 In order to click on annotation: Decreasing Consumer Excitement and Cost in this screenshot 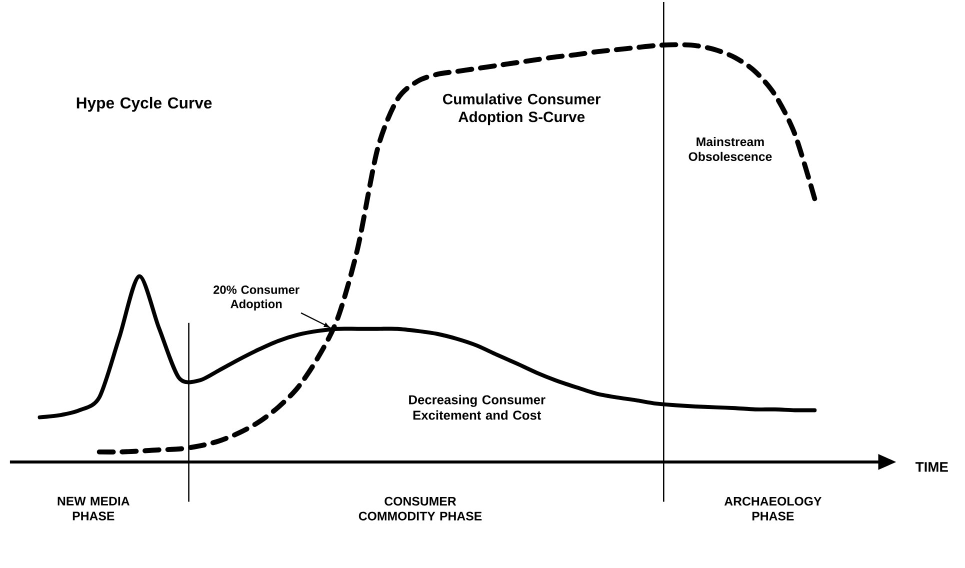, I will do `click(477, 407)`.